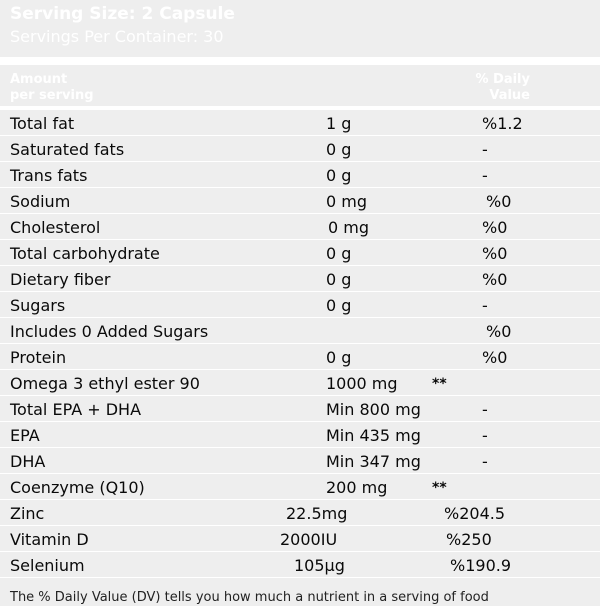  I want to click on nutrient-name: Total EPA + DHA, so click(76, 409).